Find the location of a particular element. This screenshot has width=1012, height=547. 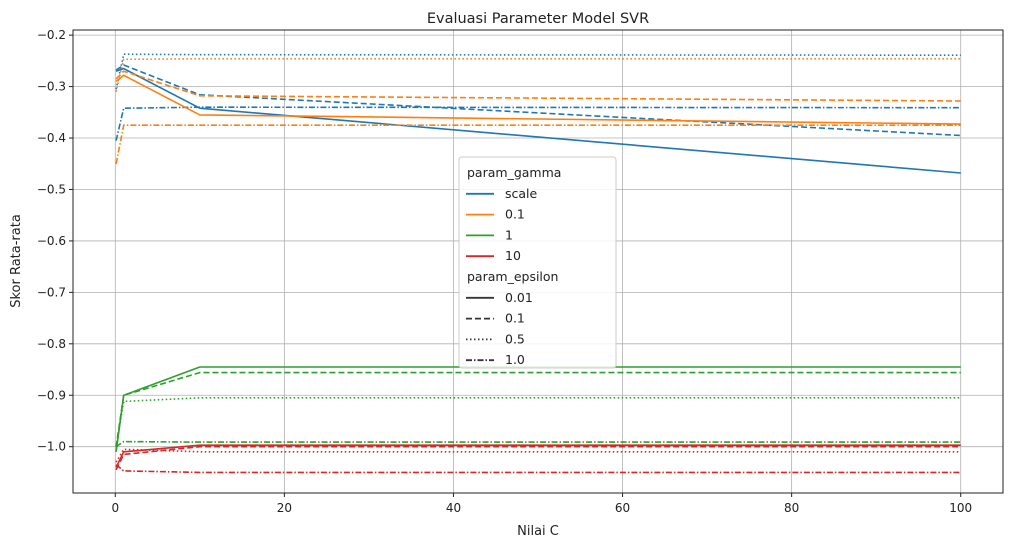

y-tick-label: −0.8 is located at coordinates (51, 344).